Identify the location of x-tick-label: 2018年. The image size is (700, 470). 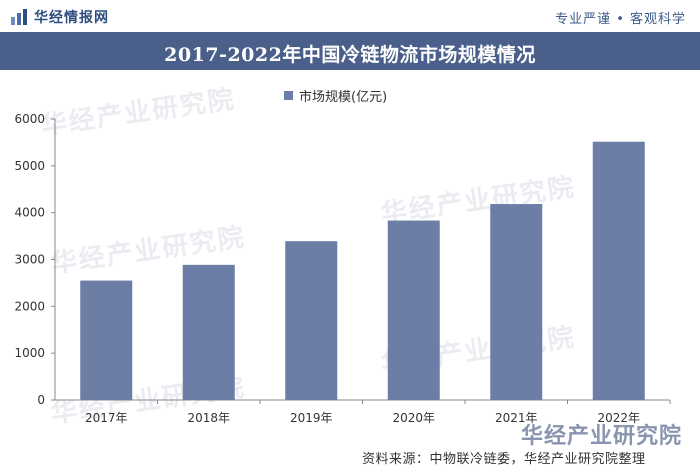
(208, 418).